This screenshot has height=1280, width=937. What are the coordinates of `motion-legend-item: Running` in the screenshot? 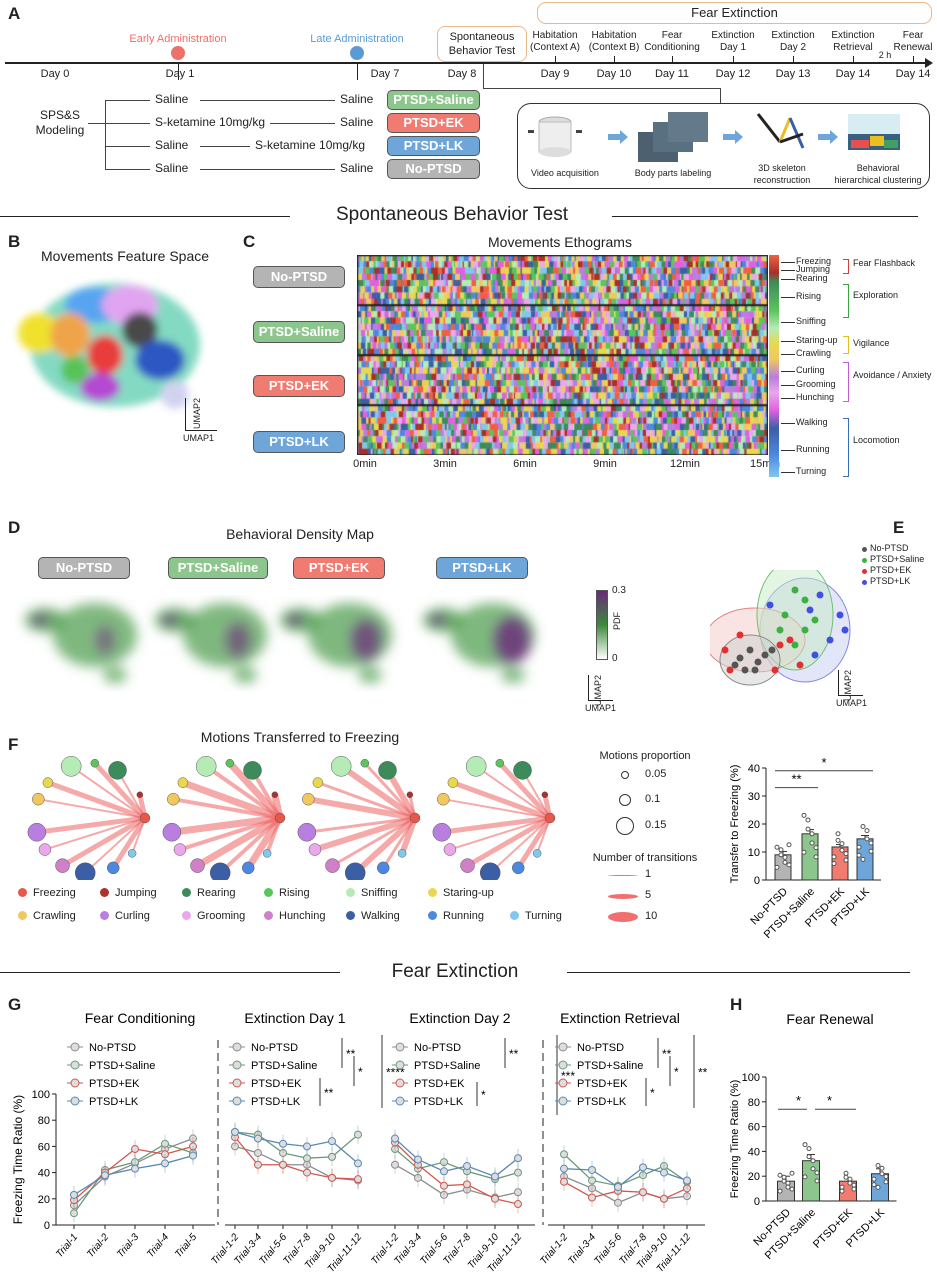 It's located at (456, 916).